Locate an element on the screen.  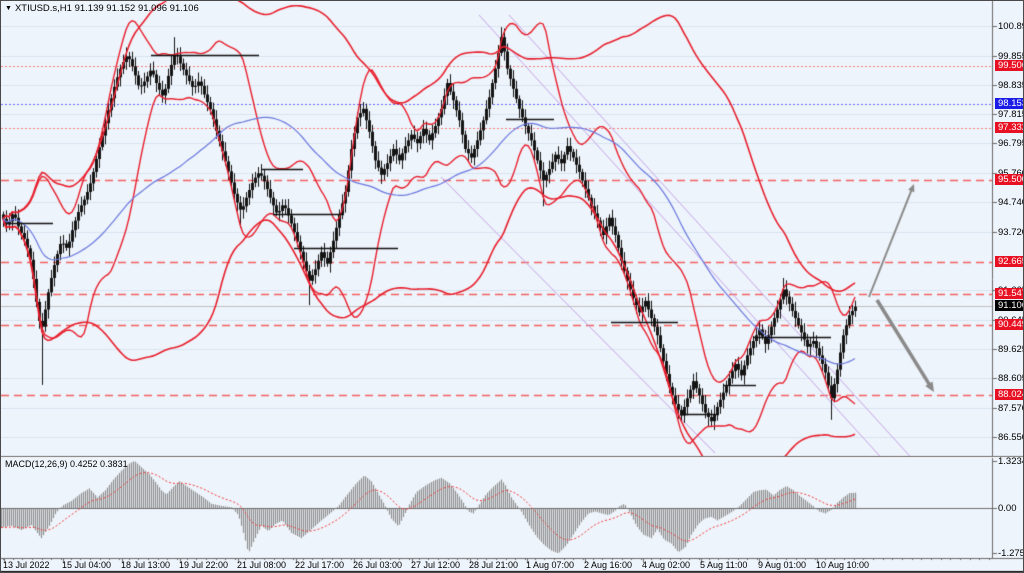
price-axis-tick: 98.835 is located at coordinates (1010, 85).